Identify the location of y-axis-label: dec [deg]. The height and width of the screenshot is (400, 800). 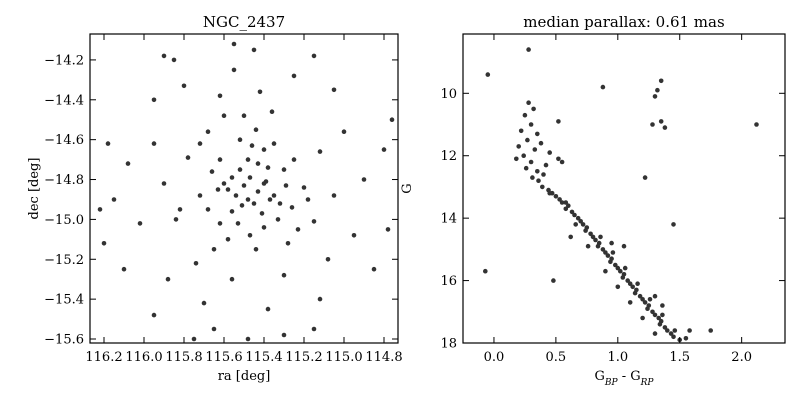
(34, 189).